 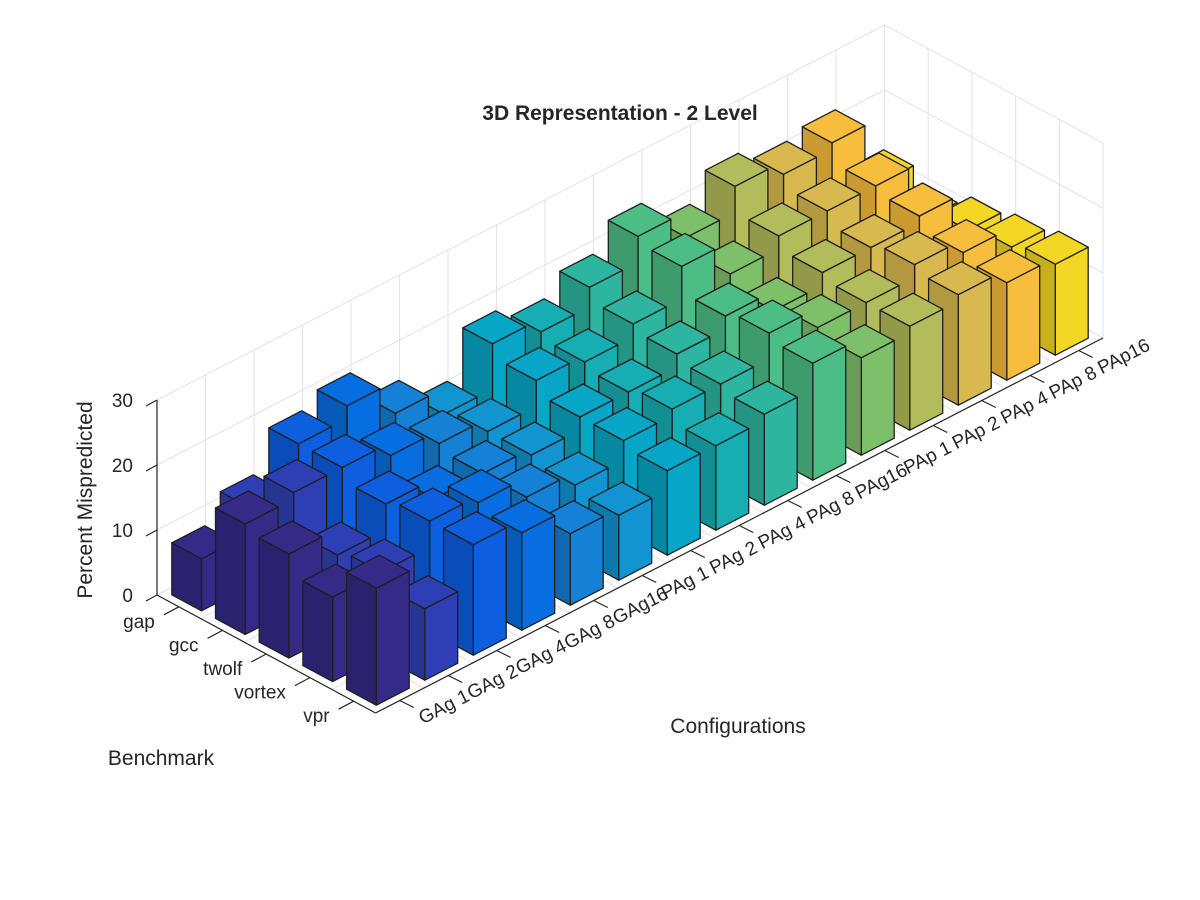 What do you see at coordinates (184, 645) in the screenshot?
I see `y-tick-label: gcc` at bounding box center [184, 645].